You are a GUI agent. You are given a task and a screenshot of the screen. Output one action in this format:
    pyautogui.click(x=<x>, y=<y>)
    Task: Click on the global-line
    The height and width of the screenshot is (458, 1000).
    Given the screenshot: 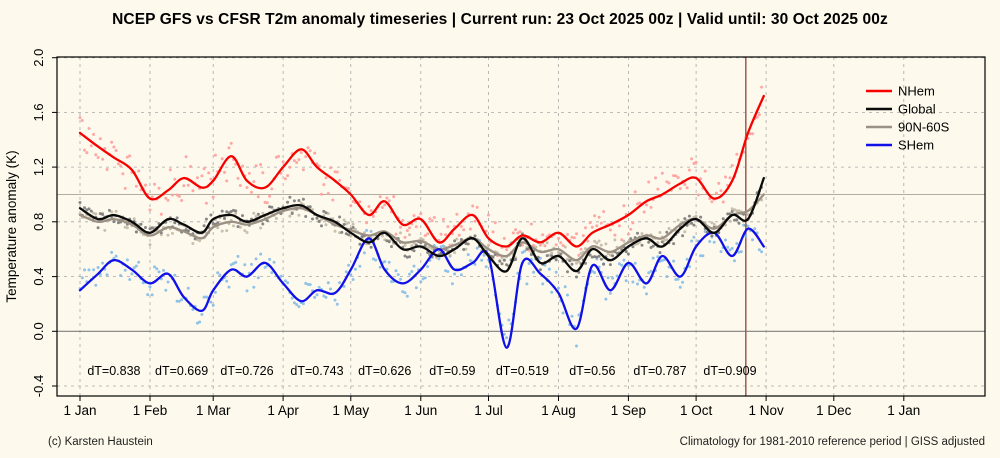 What is the action you would take?
    pyautogui.click(x=421, y=224)
    